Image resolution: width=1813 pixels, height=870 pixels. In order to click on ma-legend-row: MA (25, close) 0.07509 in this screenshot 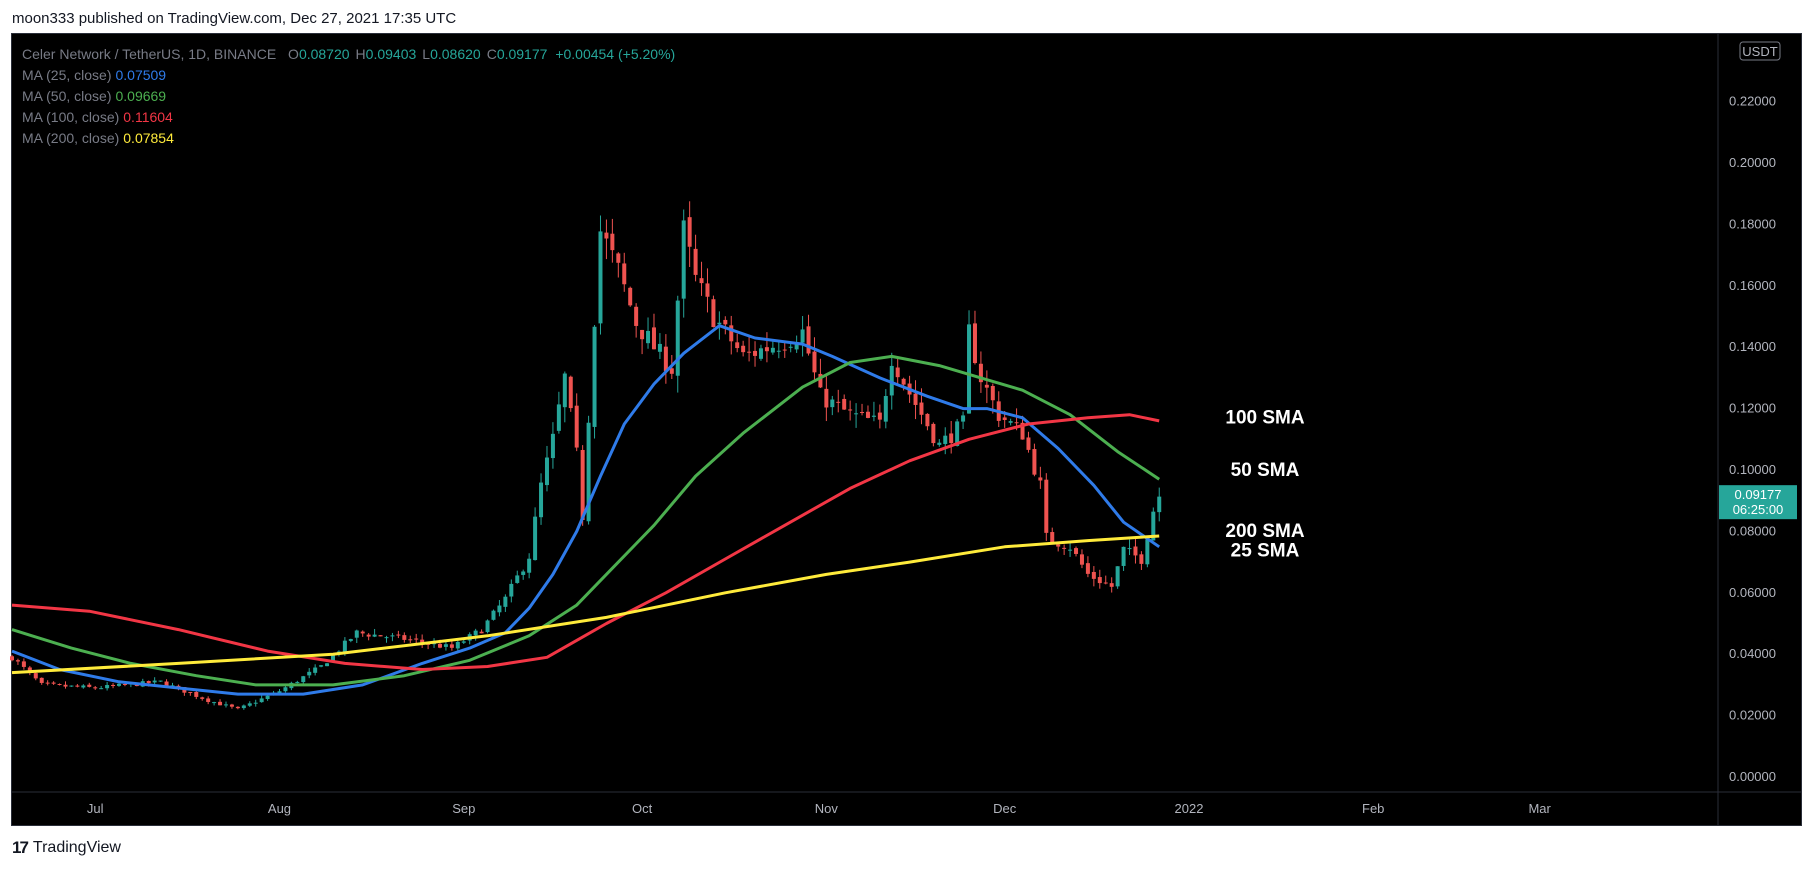, I will do `click(348, 75)`.